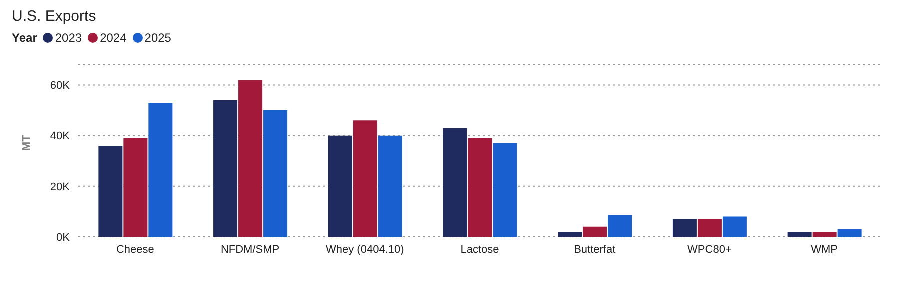 This screenshot has width=900, height=283. What do you see at coordinates (60, 187) in the screenshot?
I see `y-tick-label: 20K` at bounding box center [60, 187].